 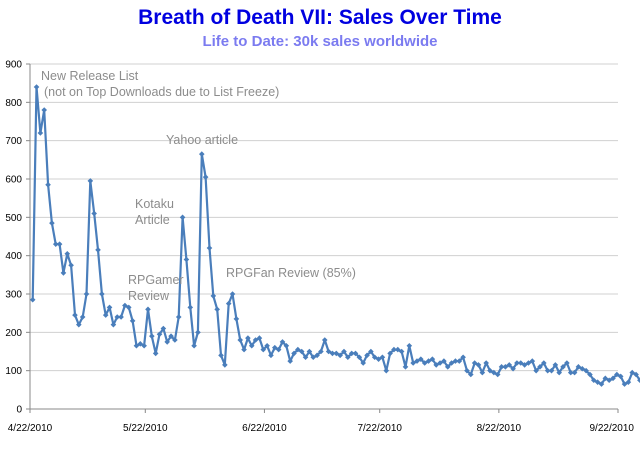 I want to click on annotation-rpgamer-line2: Review, so click(x=149, y=296).